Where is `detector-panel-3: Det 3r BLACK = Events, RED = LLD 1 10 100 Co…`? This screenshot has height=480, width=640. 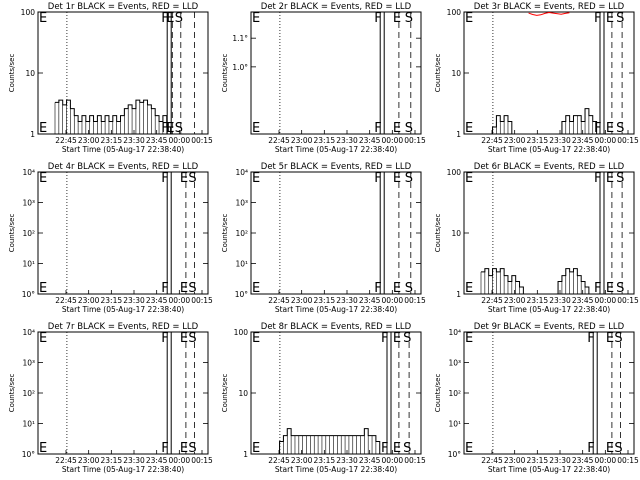 detector-panel-3: Det 3r BLACK = Events, RED = LLD 1 10 100 Co… is located at coordinates (536, 78).